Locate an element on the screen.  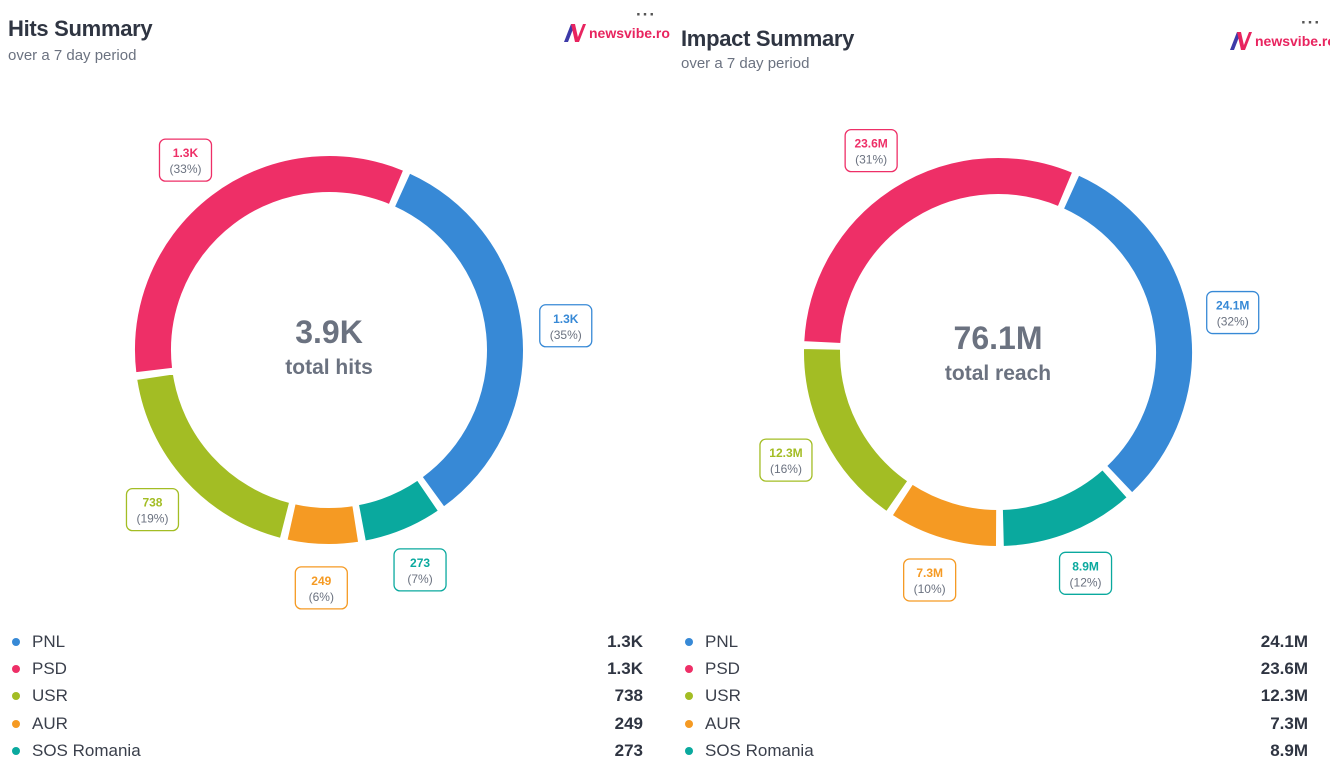
slice-percent-label: (7%) is located at coordinates (419, 579).